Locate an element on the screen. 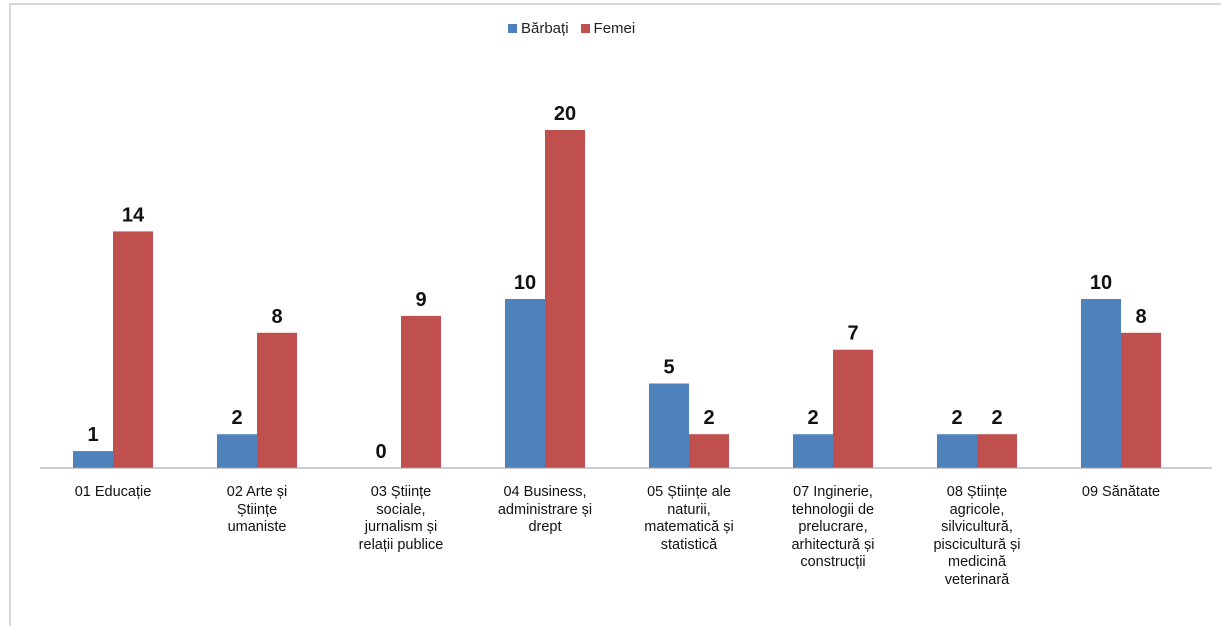 The height and width of the screenshot is (626, 1221). legend-item-femei: Femei is located at coordinates (608, 28).